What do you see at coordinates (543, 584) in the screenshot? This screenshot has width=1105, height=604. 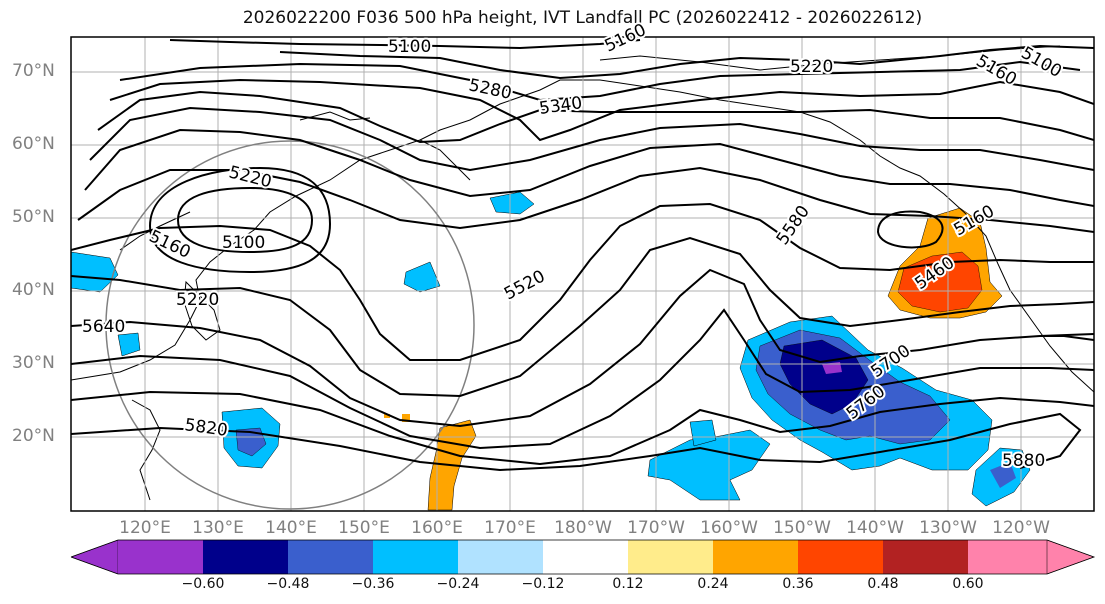 I see `colorbar-tick-label: −0.12` at bounding box center [543, 584].